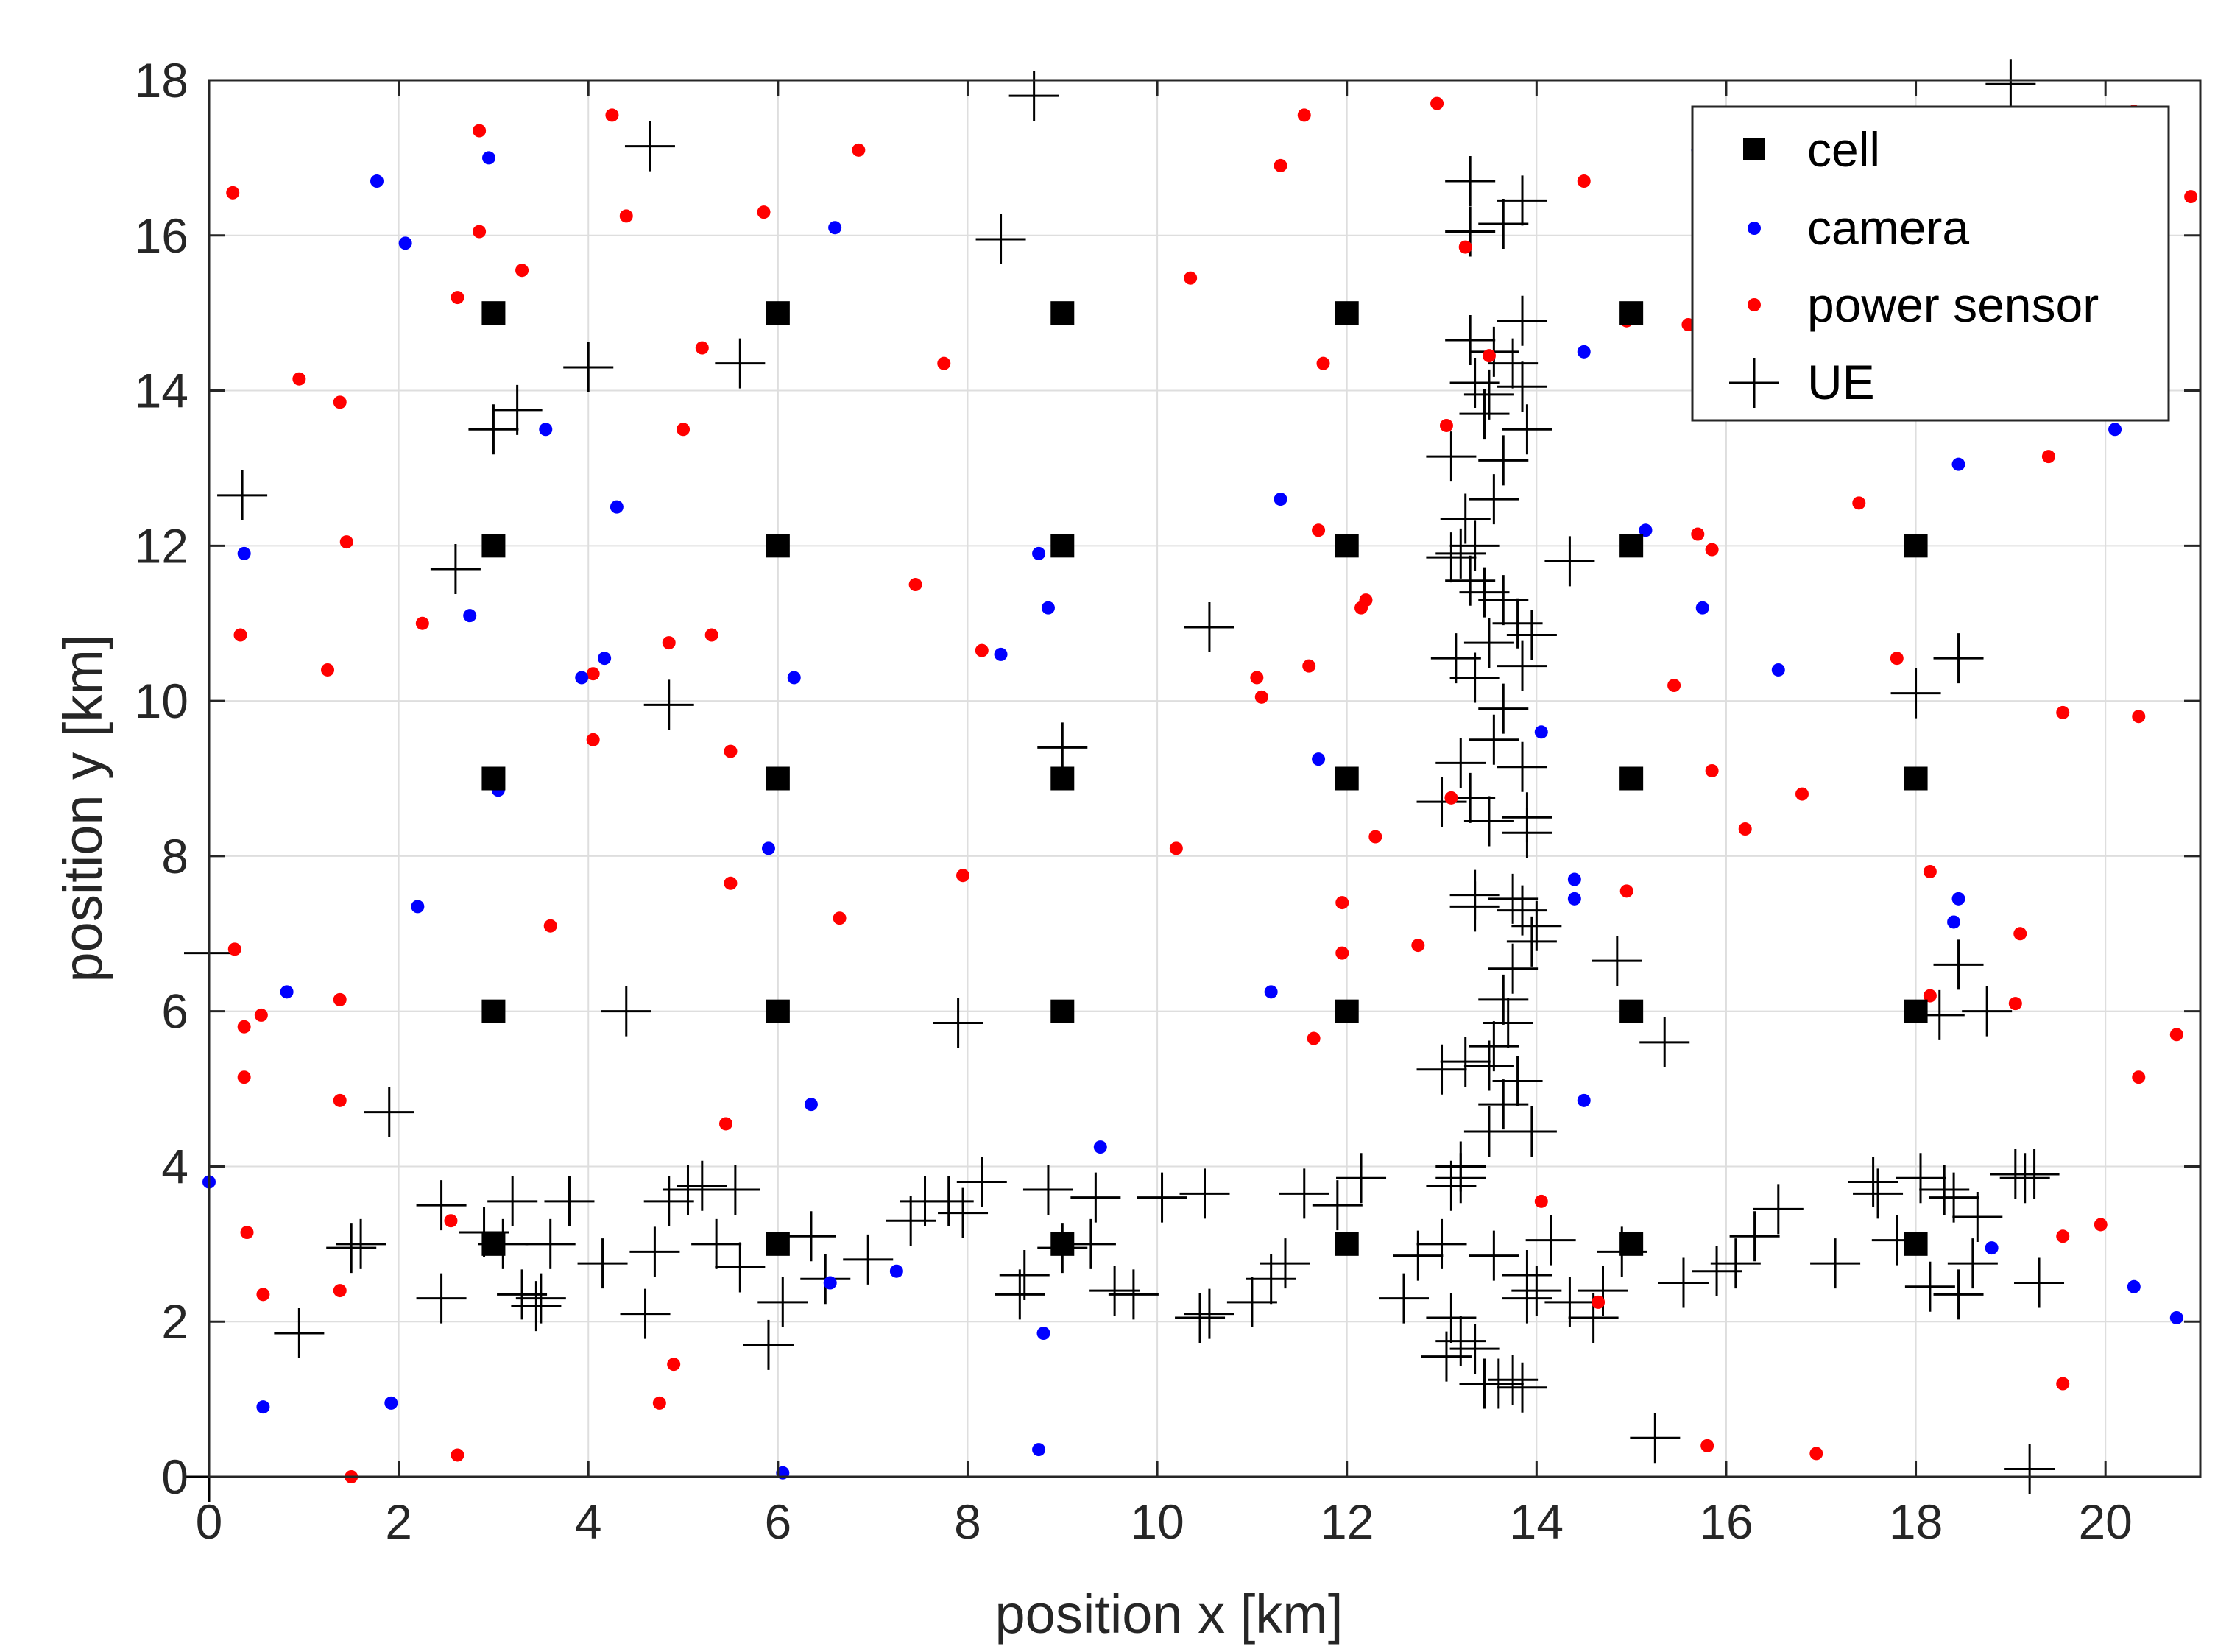 The height and width of the screenshot is (1652, 2229). I want to click on x-tick-label: 6, so click(777, 1521).